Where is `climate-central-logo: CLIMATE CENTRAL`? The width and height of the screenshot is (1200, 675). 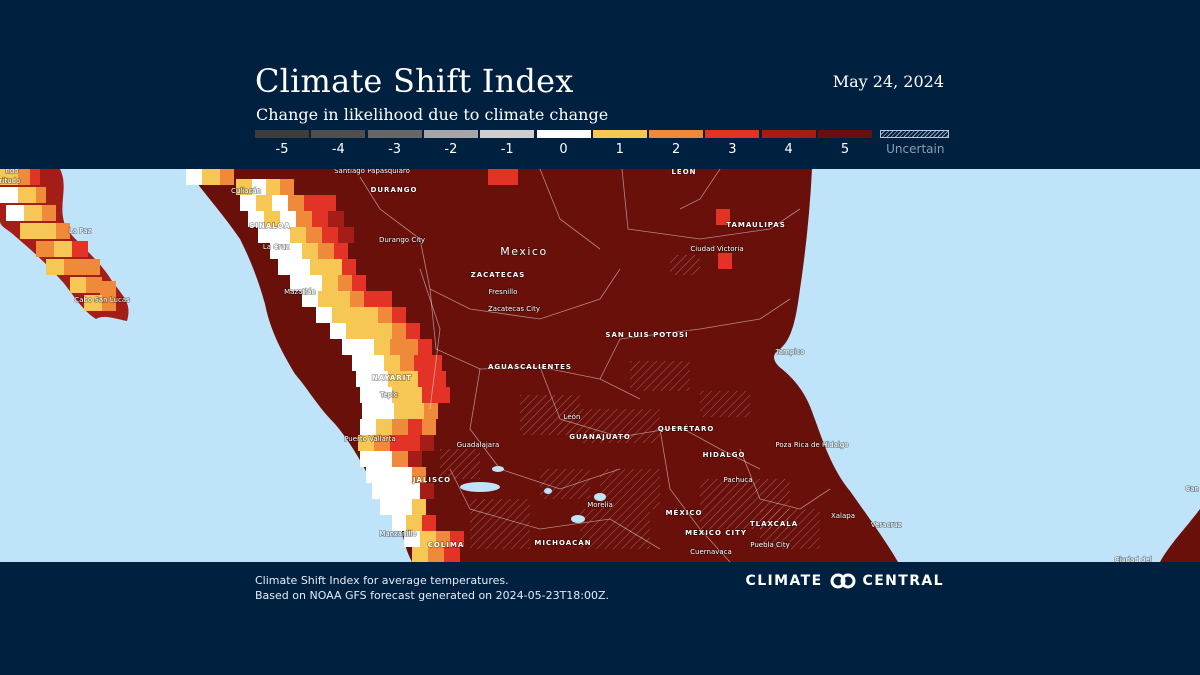
climate-central-logo: CLIMATE CENTRAL is located at coordinates (845, 581).